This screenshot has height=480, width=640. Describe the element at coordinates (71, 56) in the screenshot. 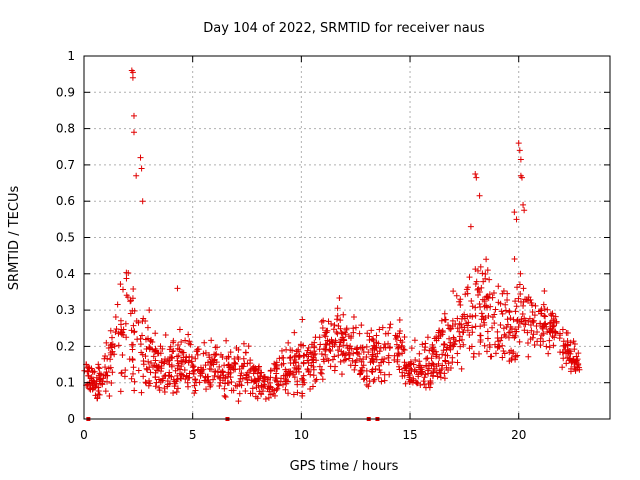

I see `y-tick-label: 1` at that location.